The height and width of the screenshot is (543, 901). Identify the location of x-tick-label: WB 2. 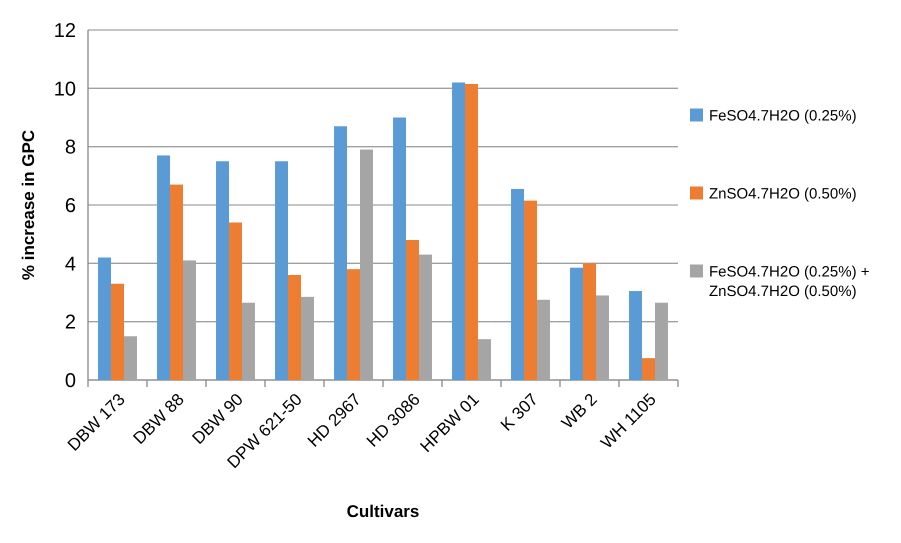
(579, 411).